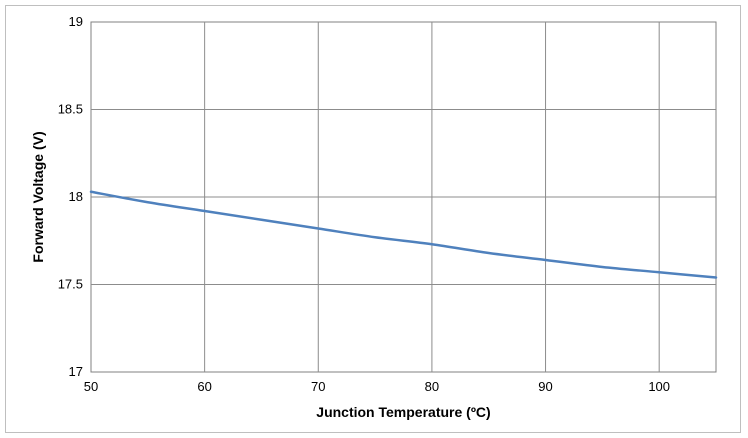 This screenshot has width=748, height=438. Describe the element at coordinates (70, 109) in the screenshot. I see `y-tick-label: 18.5` at that location.